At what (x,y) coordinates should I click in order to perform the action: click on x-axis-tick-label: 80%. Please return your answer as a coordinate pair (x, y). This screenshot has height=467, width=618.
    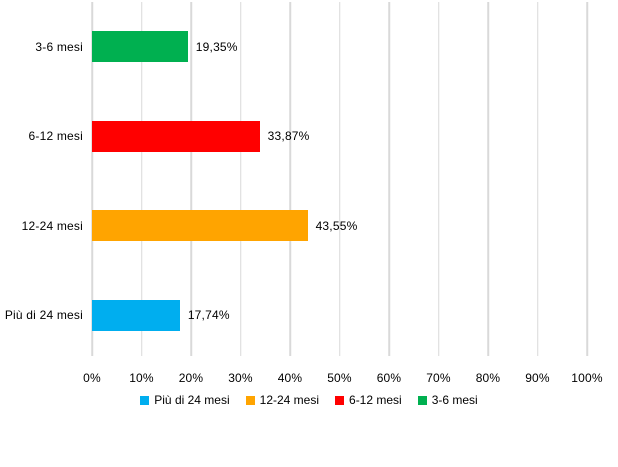
    Looking at the image, I should click on (488, 378).